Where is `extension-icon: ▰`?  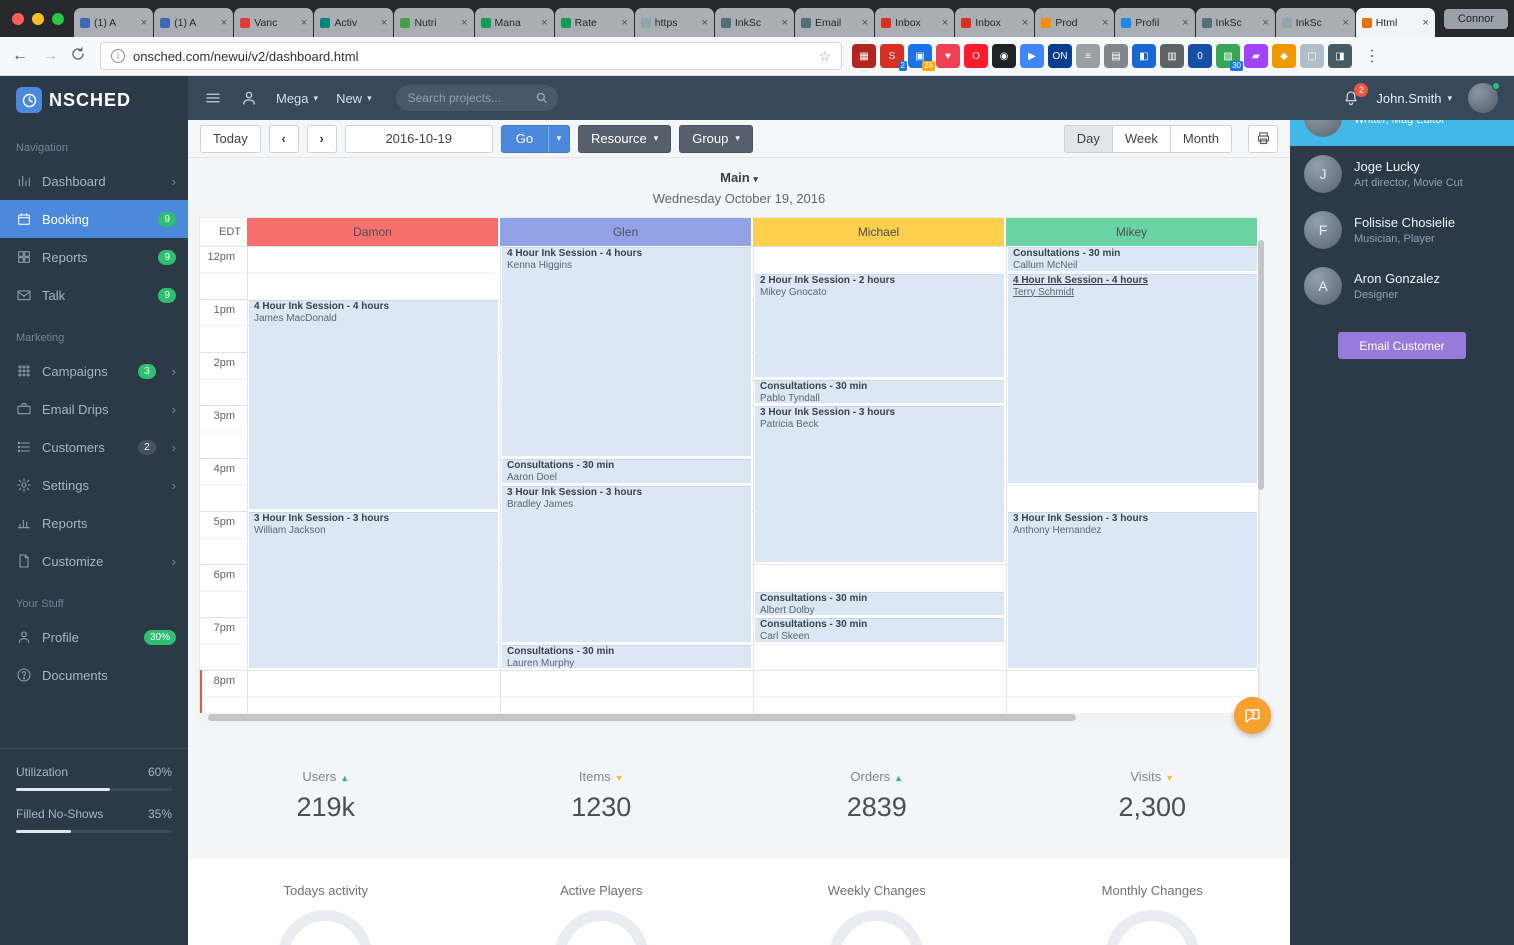
extension-icon: ▰ is located at coordinates (1256, 56).